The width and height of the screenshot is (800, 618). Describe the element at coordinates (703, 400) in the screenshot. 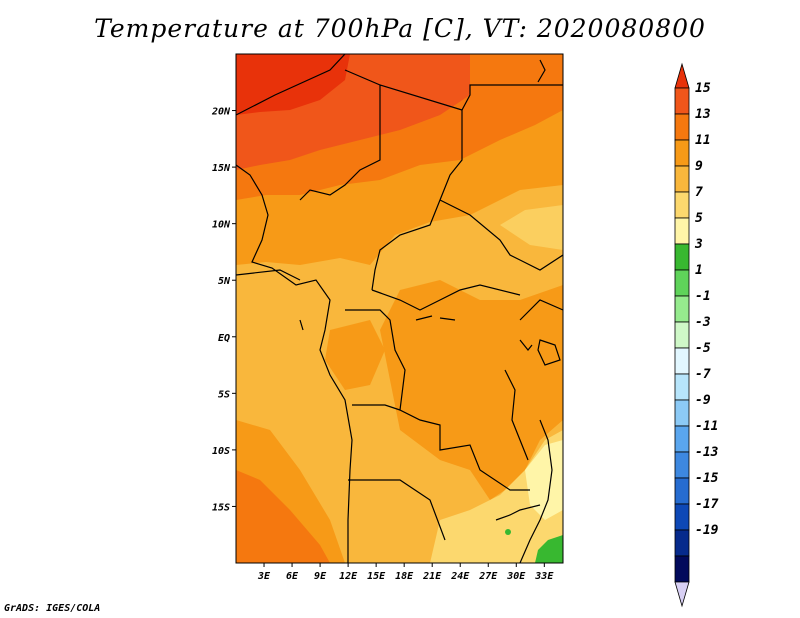

I see `colorbar-label: -9` at that location.